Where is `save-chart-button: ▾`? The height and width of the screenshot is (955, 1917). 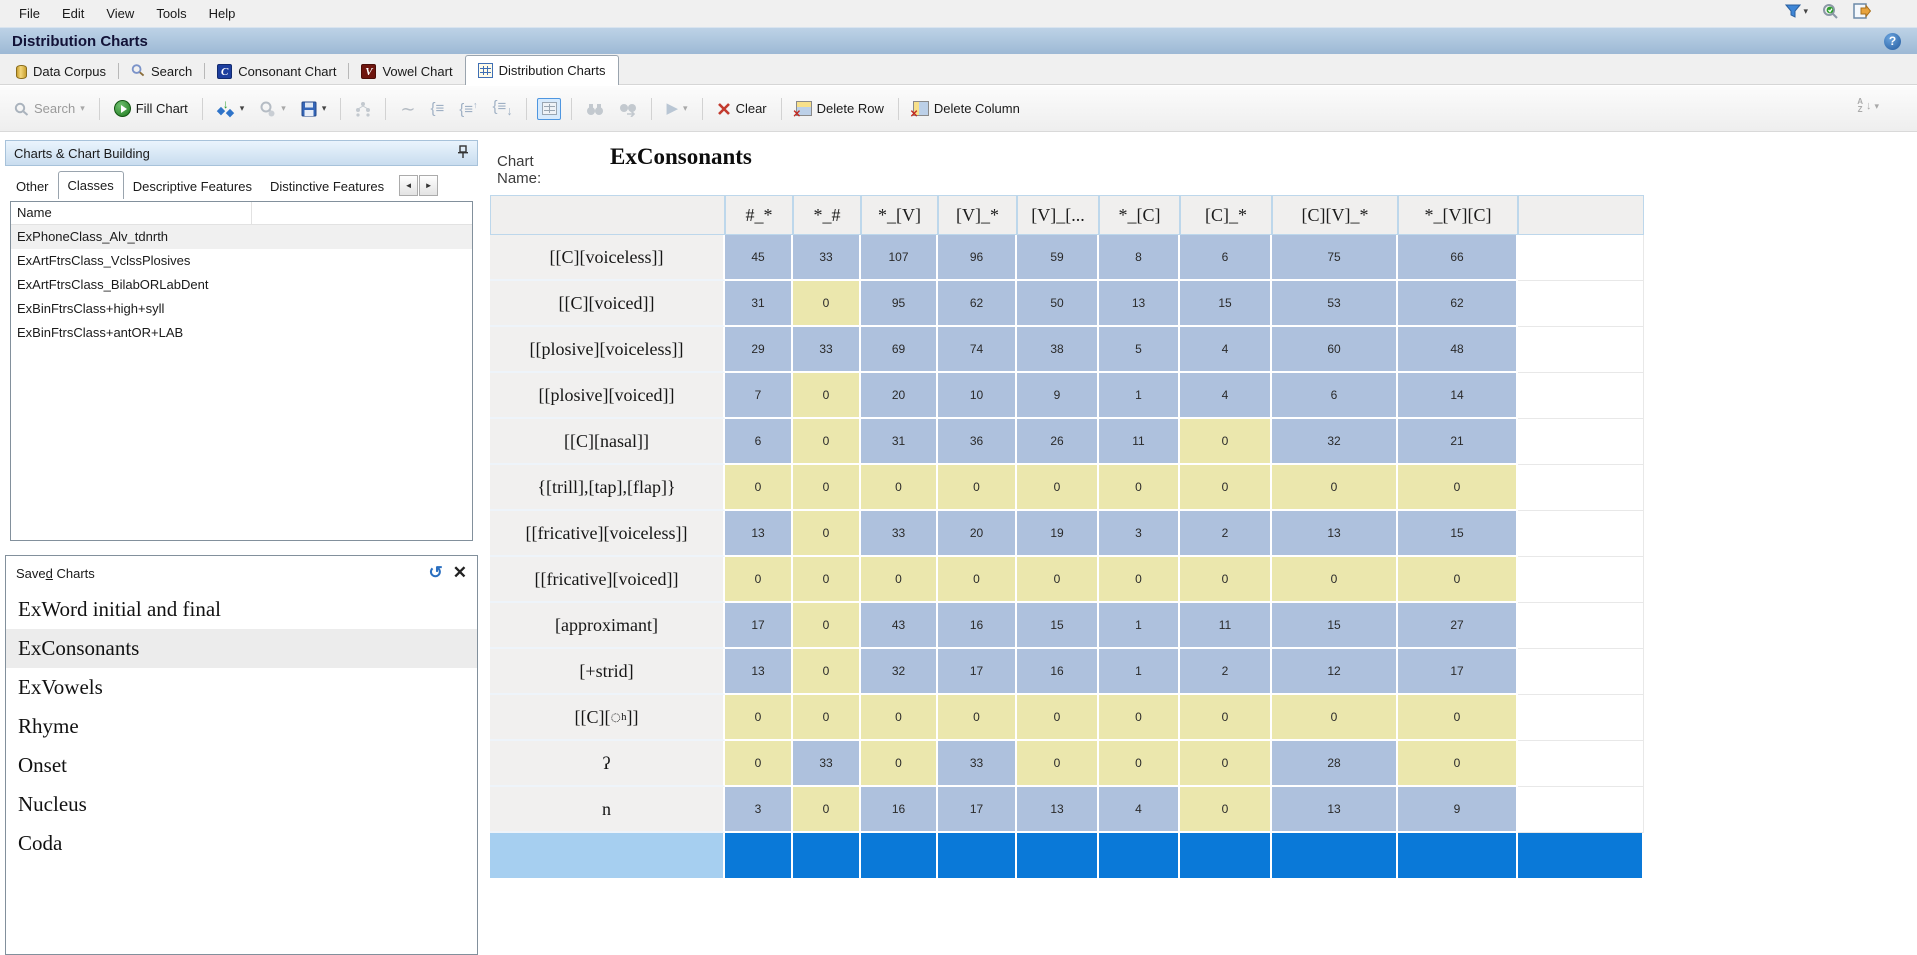
save-chart-button: ▾ is located at coordinates (314, 109).